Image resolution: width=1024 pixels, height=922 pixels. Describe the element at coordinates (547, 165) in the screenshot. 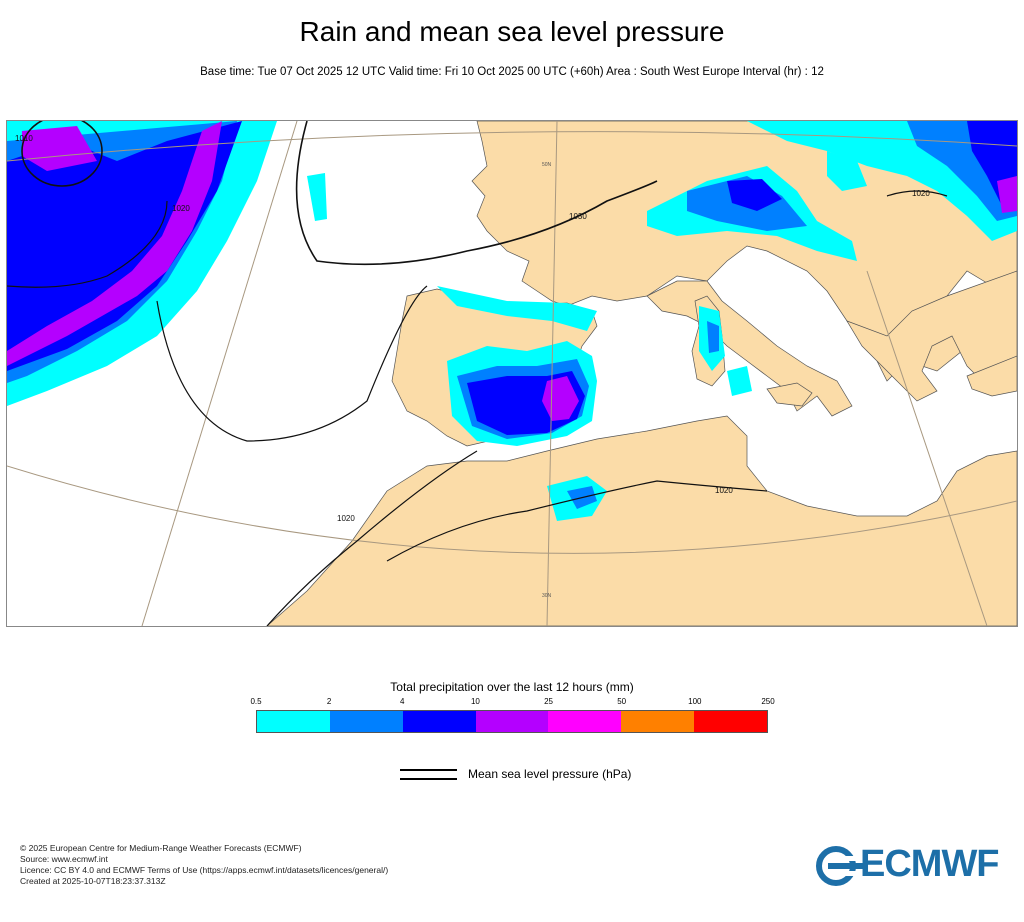

I see `grid-label: 50N` at that location.